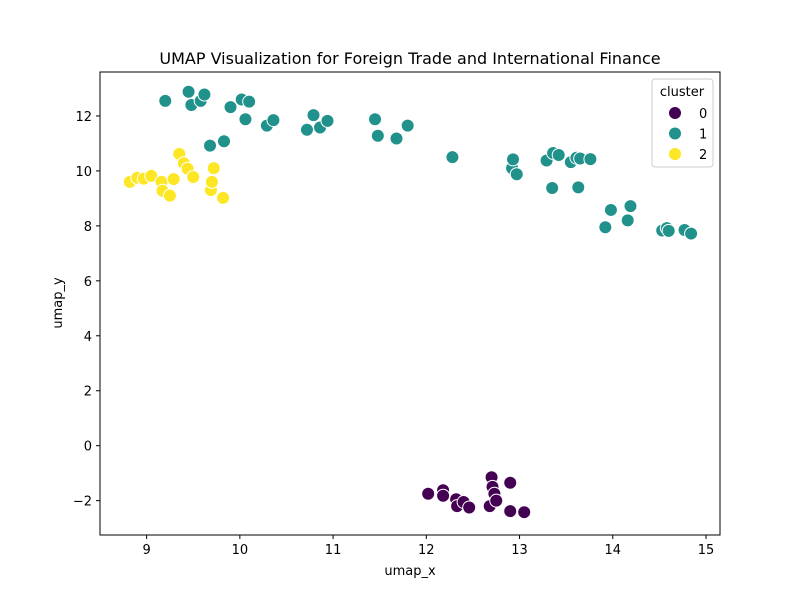  I want to click on y-tick-label: 0, so click(88, 447).